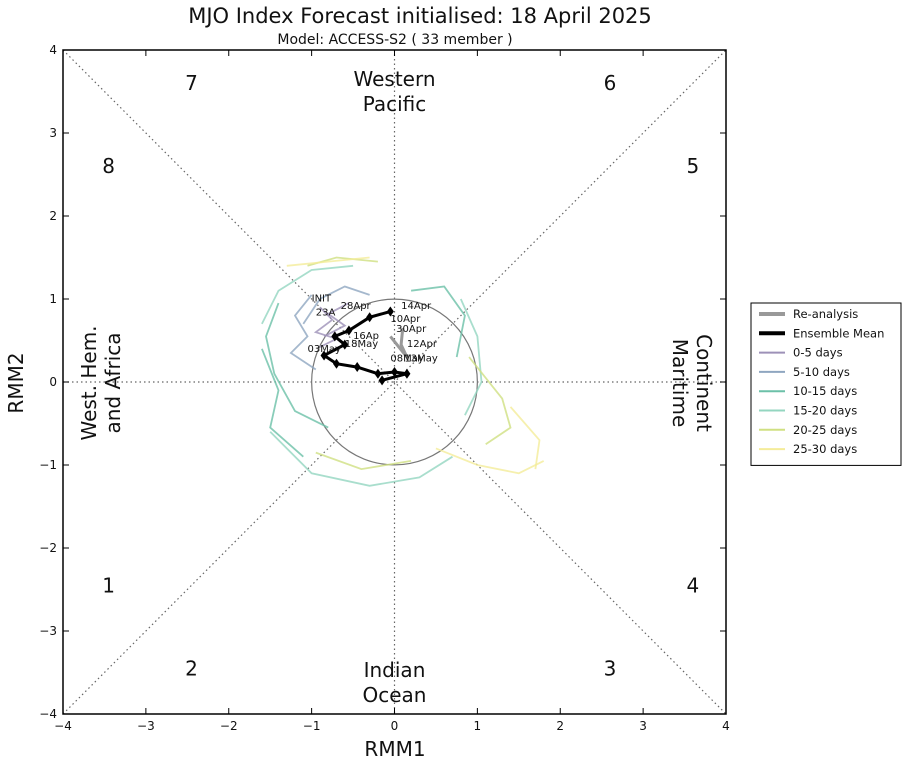  What do you see at coordinates (229, 726) in the screenshot?
I see `x-tick-label: −2` at bounding box center [229, 726].